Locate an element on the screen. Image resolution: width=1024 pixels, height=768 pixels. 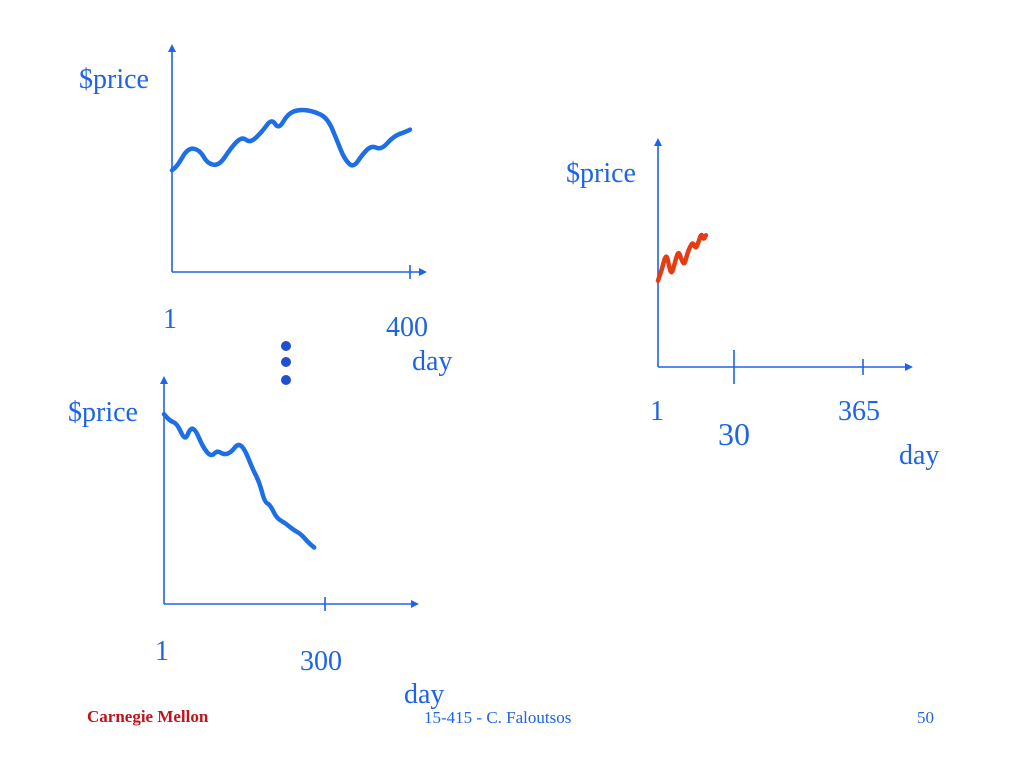
chart3-tick-label-30: 30 is located at coordinates (734, 434).